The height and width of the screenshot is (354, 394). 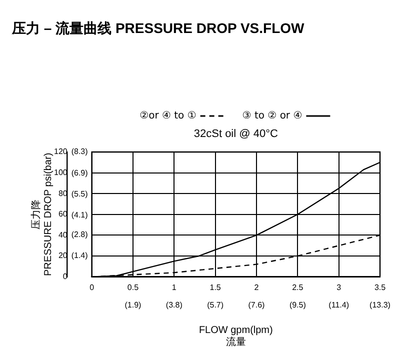 What do you see at coordinates (79, 215) in the screenshot?
I see `y2-tick-label: (4.1)` at bounding box center [79, 215].